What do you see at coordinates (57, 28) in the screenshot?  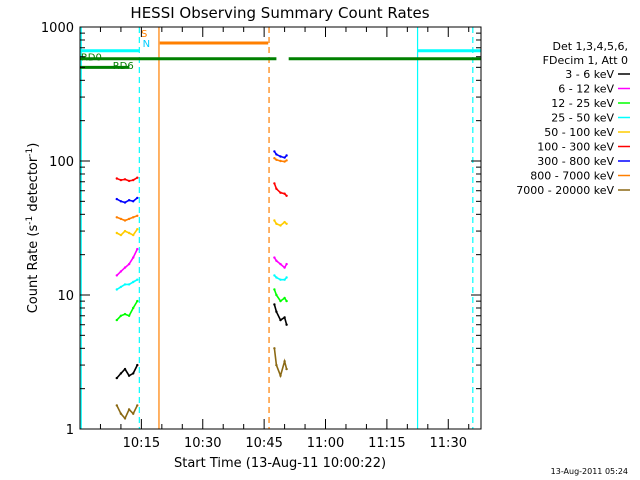 I see `y-tick-label: 1000` at bounding box center [57, 28].